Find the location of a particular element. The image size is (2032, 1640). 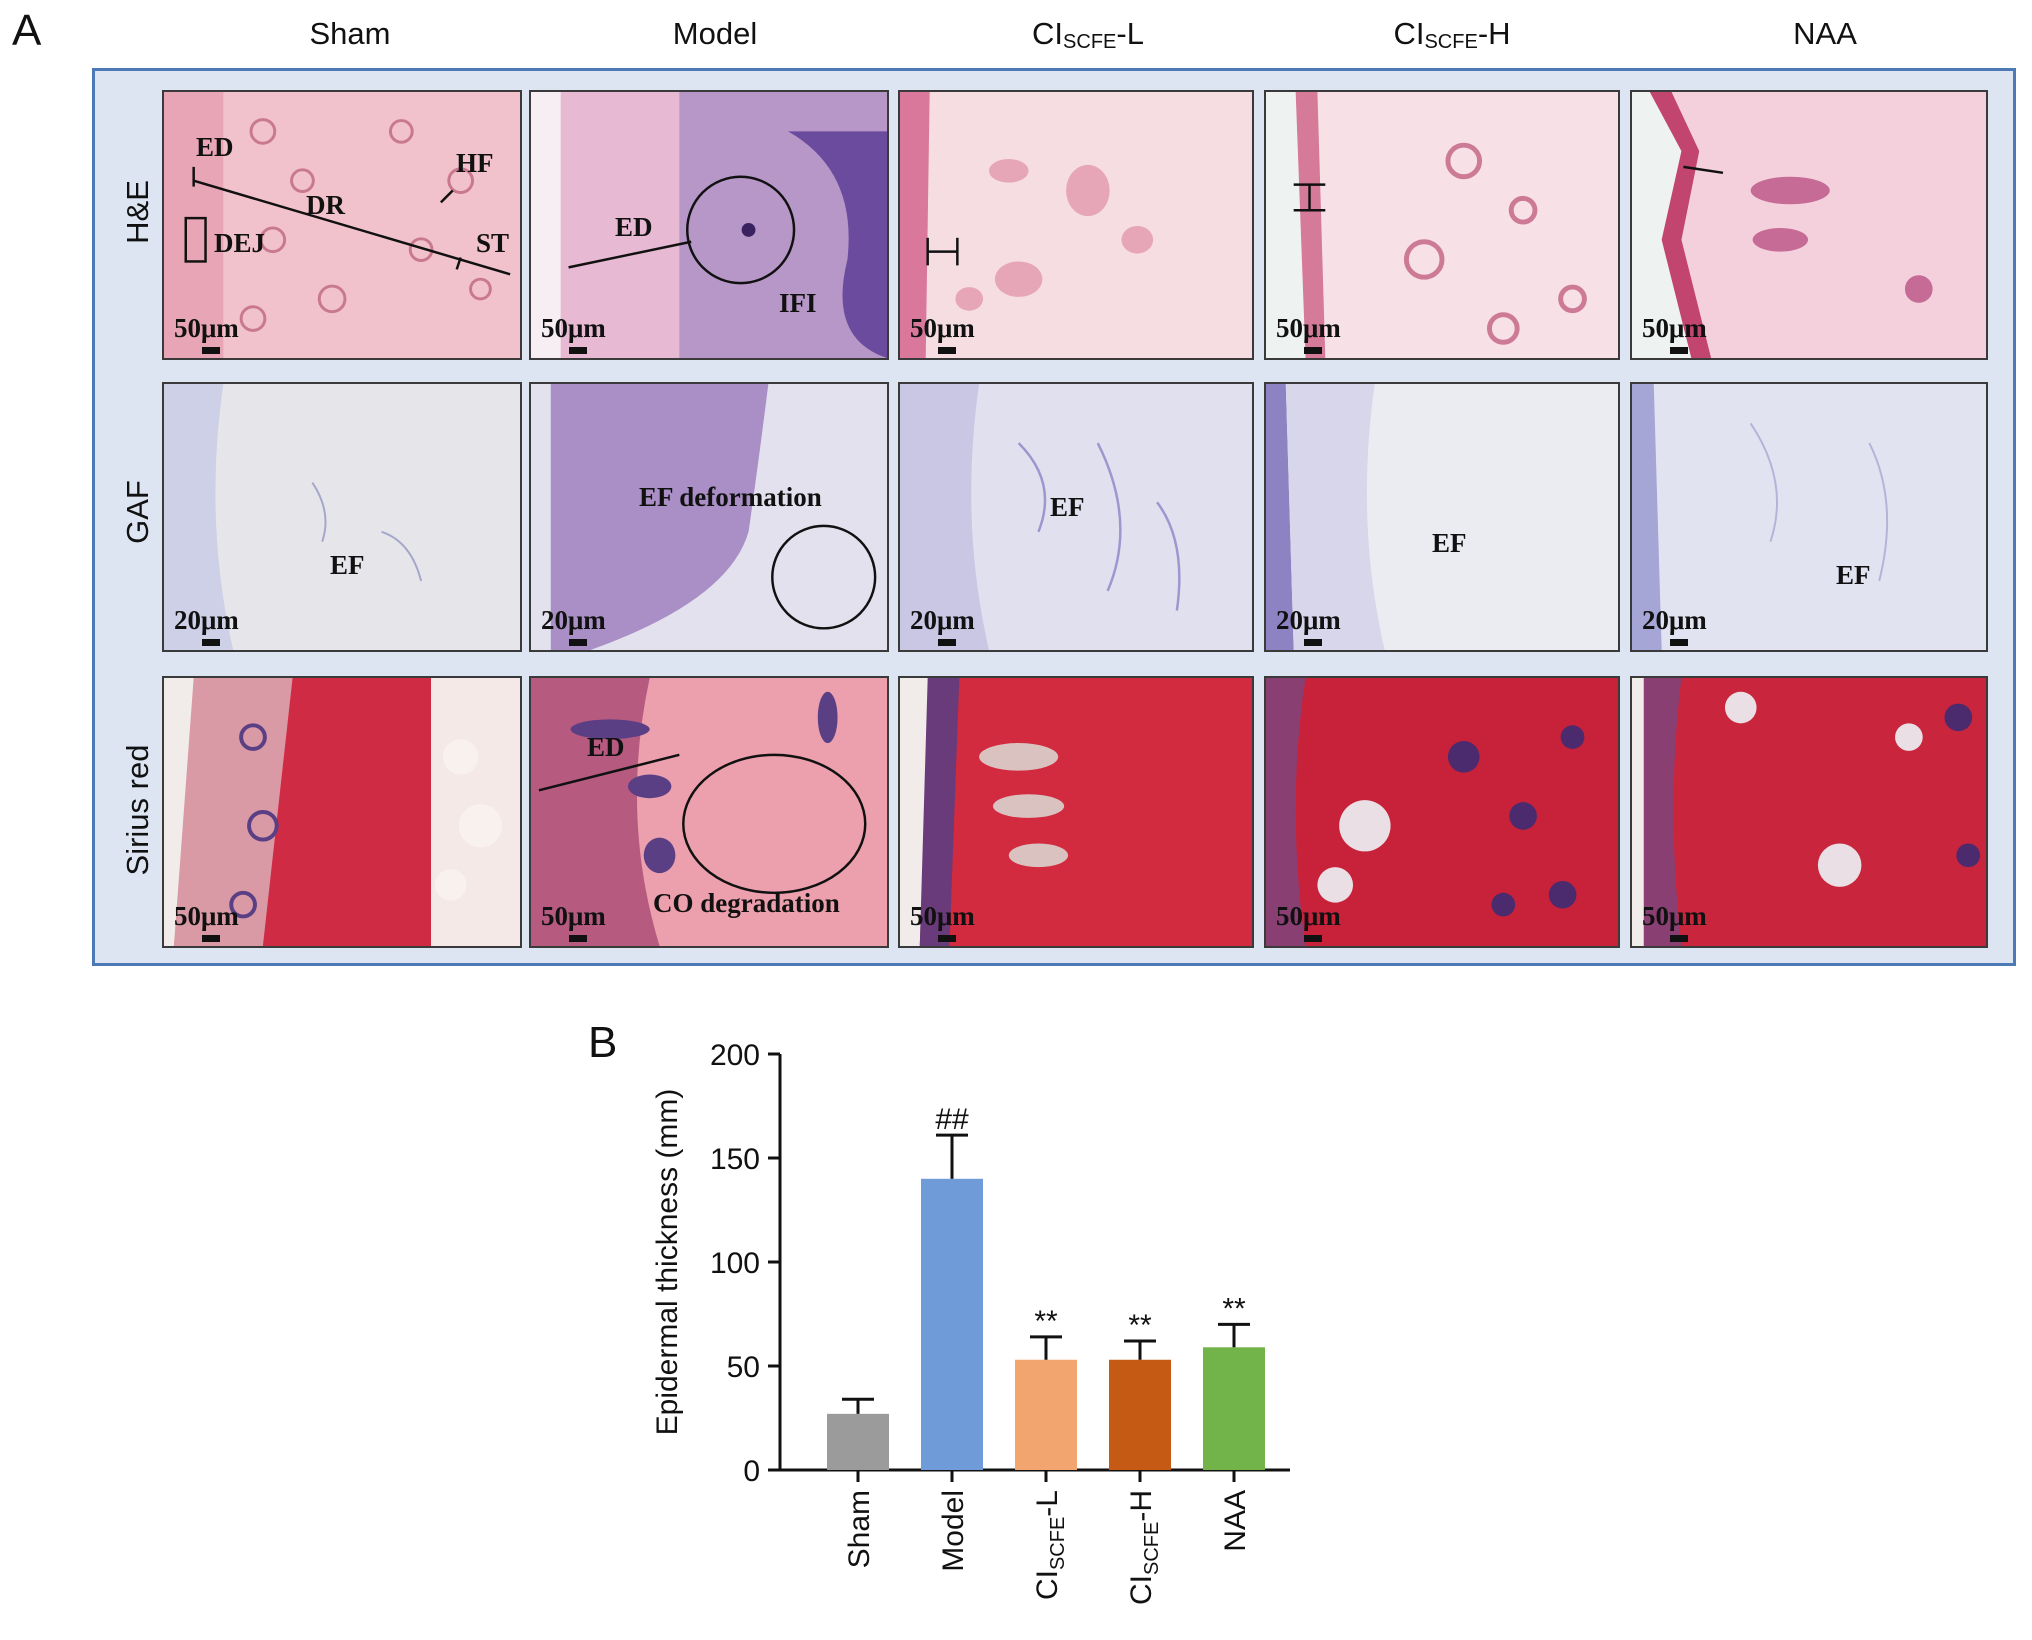

panel-b-letter: B is located at coordinates (603, 1042).